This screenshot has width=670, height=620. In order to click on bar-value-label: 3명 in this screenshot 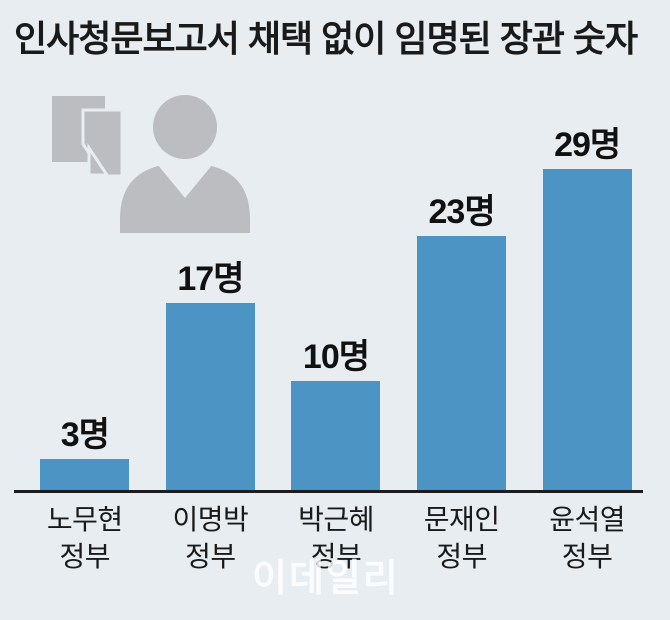, I will do `click(85, 435)`.